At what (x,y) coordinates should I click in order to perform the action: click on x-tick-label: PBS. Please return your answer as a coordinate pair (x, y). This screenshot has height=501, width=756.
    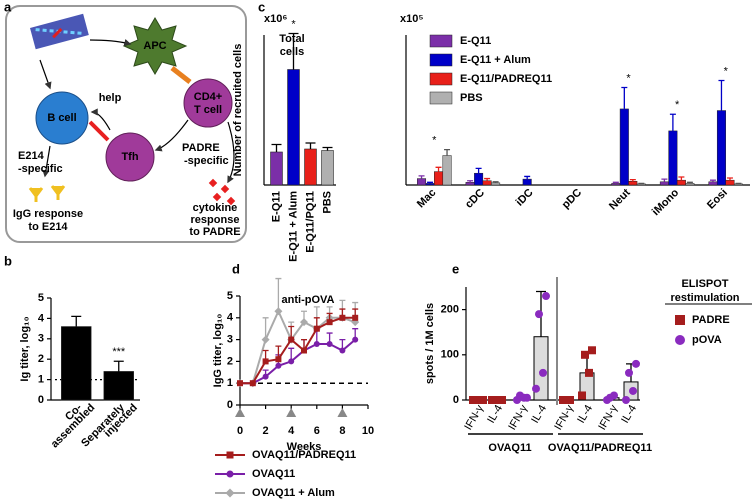
    Looking at the image, I should click on (327, 202).